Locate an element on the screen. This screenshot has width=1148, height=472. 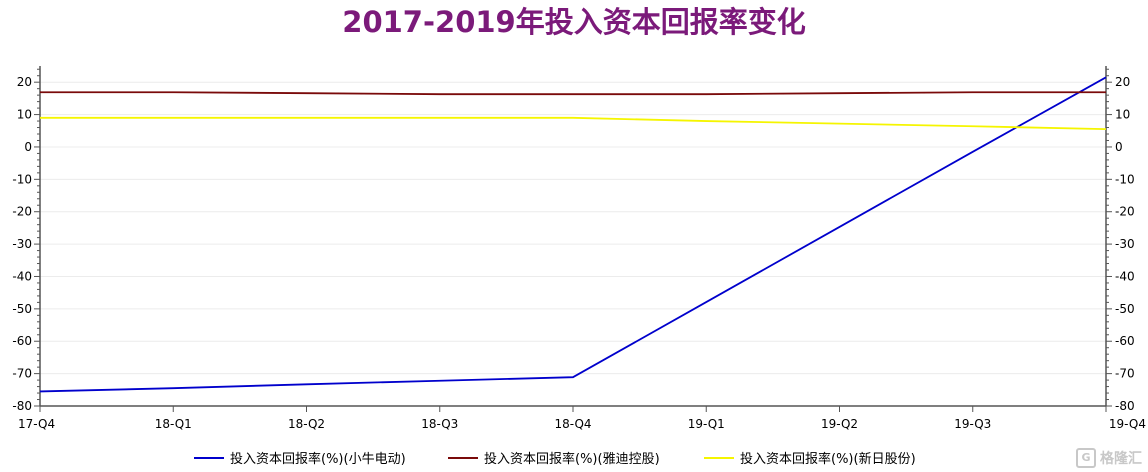
legend-label-3: 投入资本回报率(%)(新日股份) is located at coordinates (828, 459).